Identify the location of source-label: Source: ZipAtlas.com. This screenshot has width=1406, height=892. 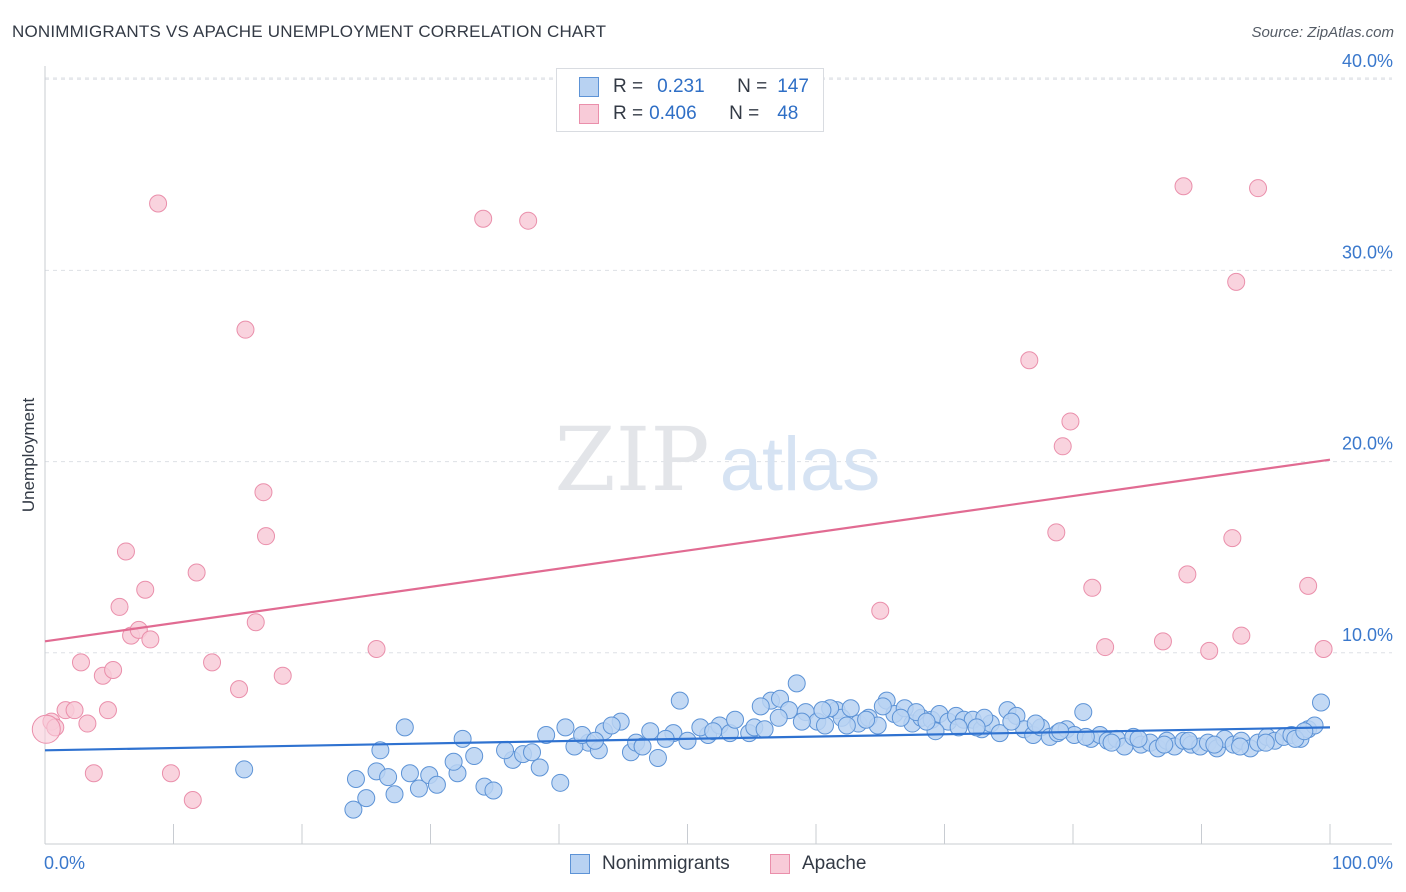
(1322, 32).